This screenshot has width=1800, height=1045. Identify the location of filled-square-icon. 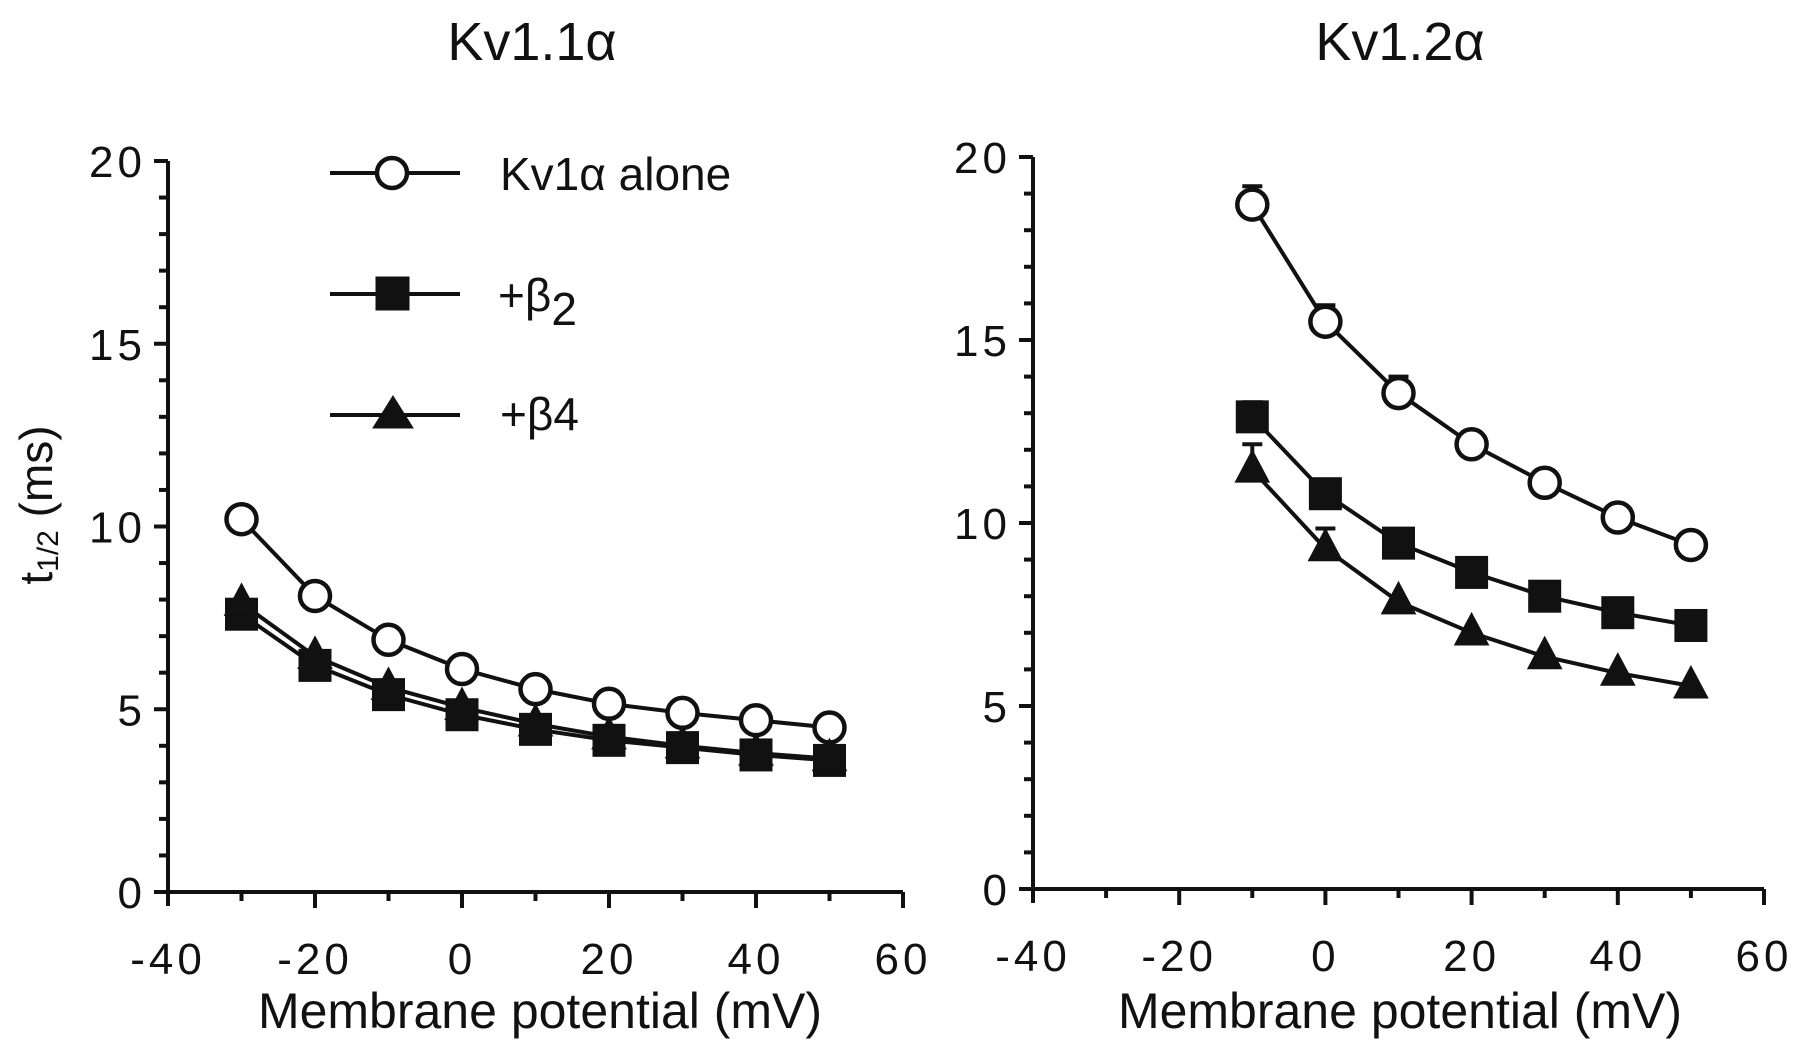
(392, 293).